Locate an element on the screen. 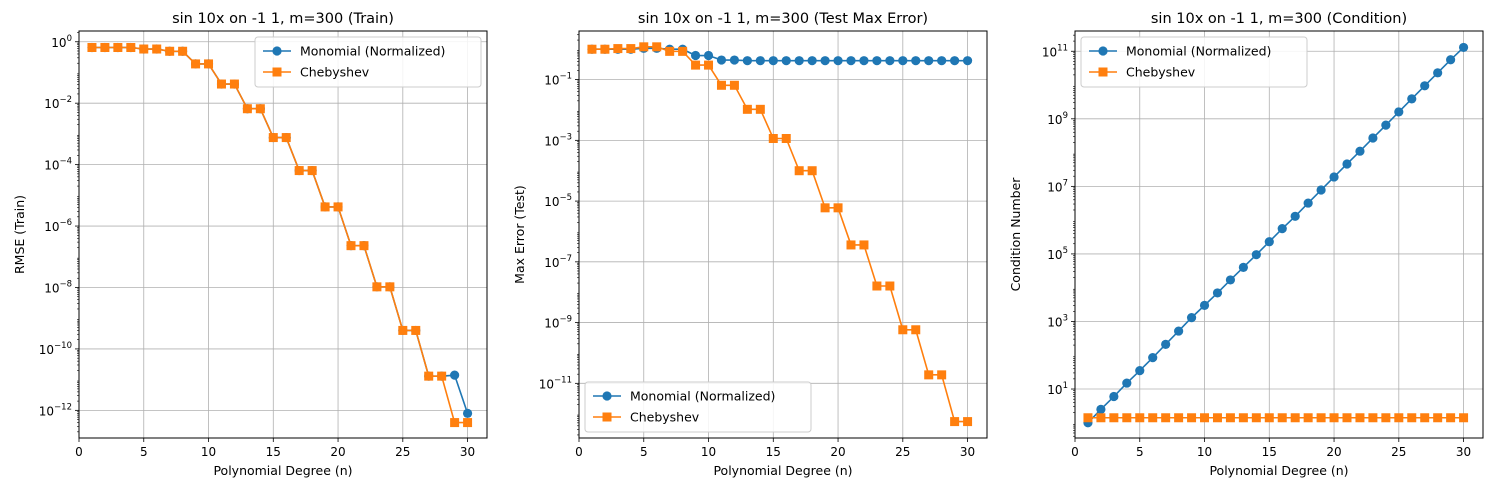 Image resolution: width=1489 pixels, height=490 pixels. legend-box is located at coordinates (698, 407).